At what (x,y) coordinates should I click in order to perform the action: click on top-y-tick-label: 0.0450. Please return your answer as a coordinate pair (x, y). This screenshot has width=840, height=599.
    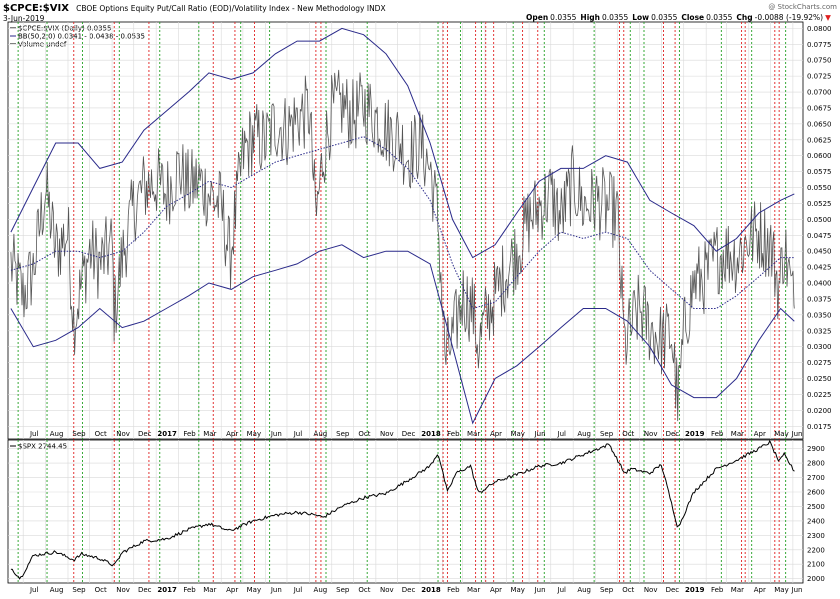
    Looking at the image, I should click on (819, 252).